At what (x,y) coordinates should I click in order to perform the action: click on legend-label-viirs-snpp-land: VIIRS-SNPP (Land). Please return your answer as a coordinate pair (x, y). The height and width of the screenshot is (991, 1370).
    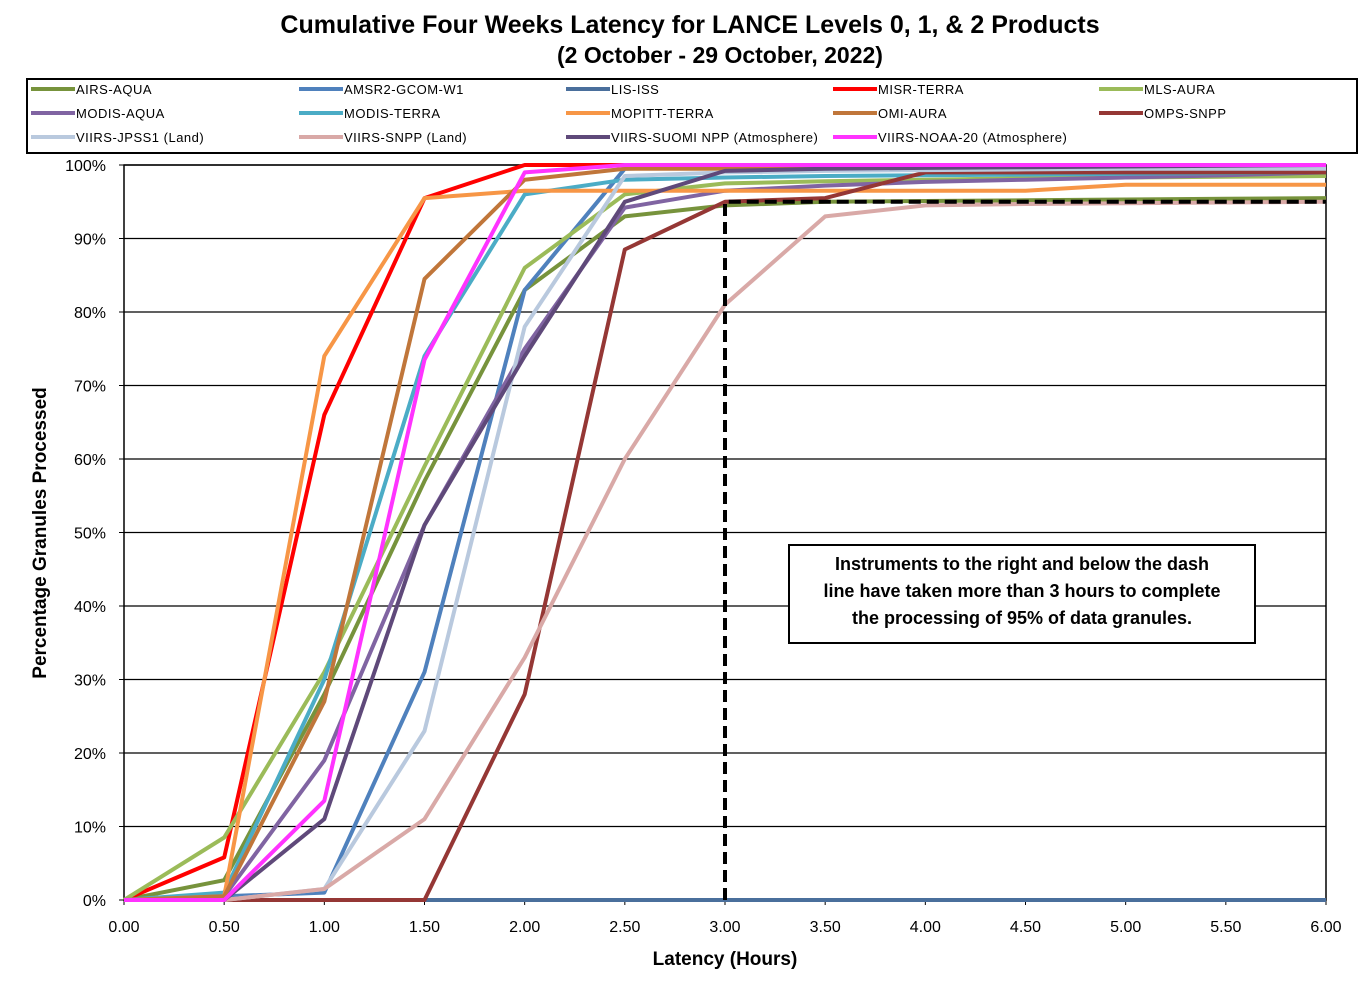
    Looking at the image, I should click on (405, 137).